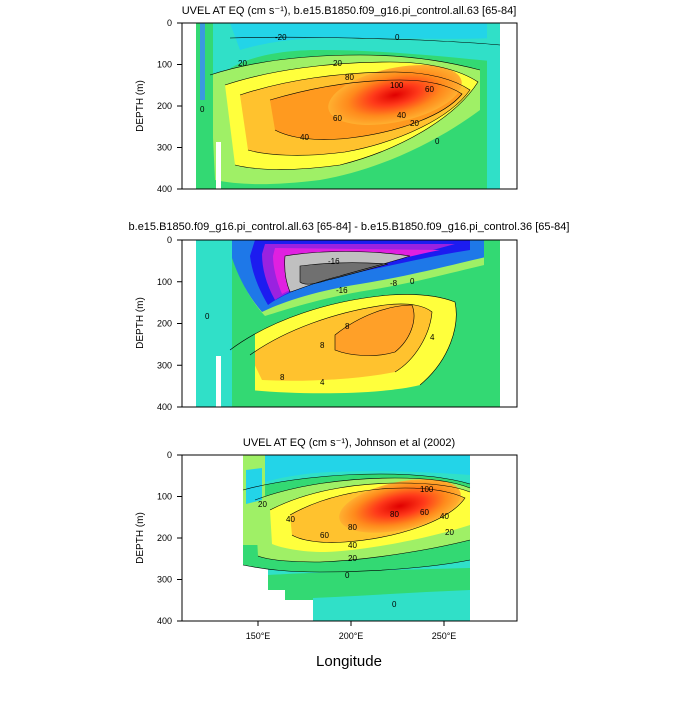 The height and width of the screenshot is (705, 700). Describe the element at coordinates (337, 118) in the screenshot. I see `panel-1-contour-label-4: 60` at that location.